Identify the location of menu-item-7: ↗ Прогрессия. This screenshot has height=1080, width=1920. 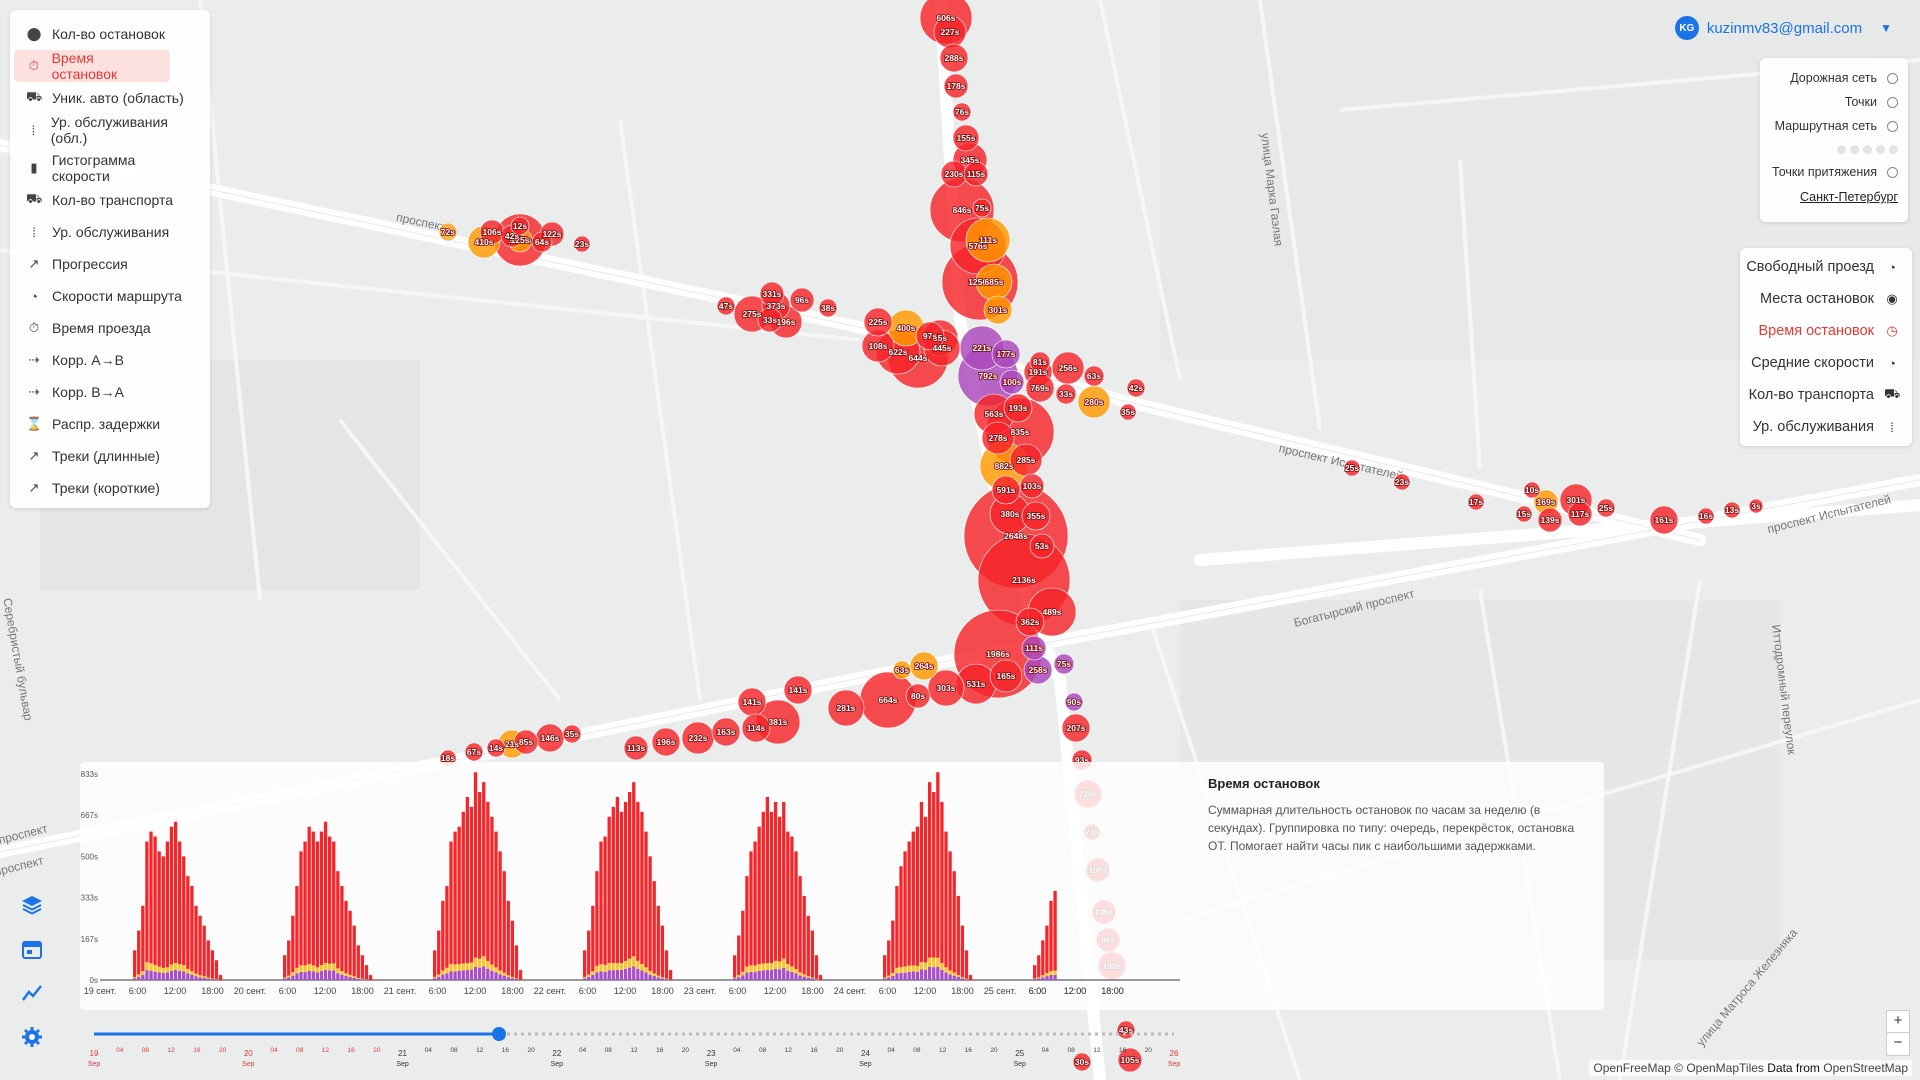
(110, 264).